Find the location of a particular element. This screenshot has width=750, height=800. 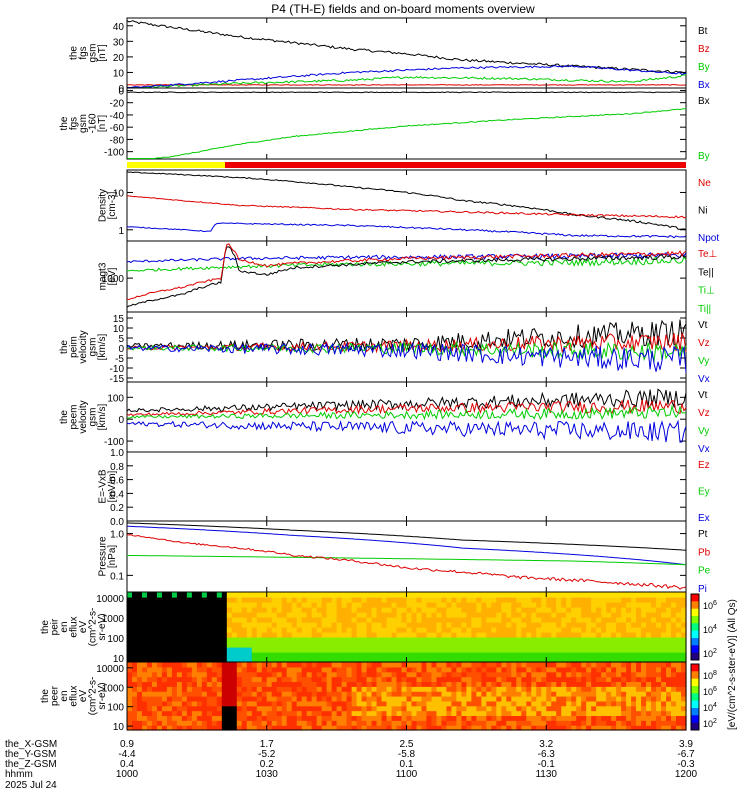

y-axis-label: peim is located at coordinates (74, 347).